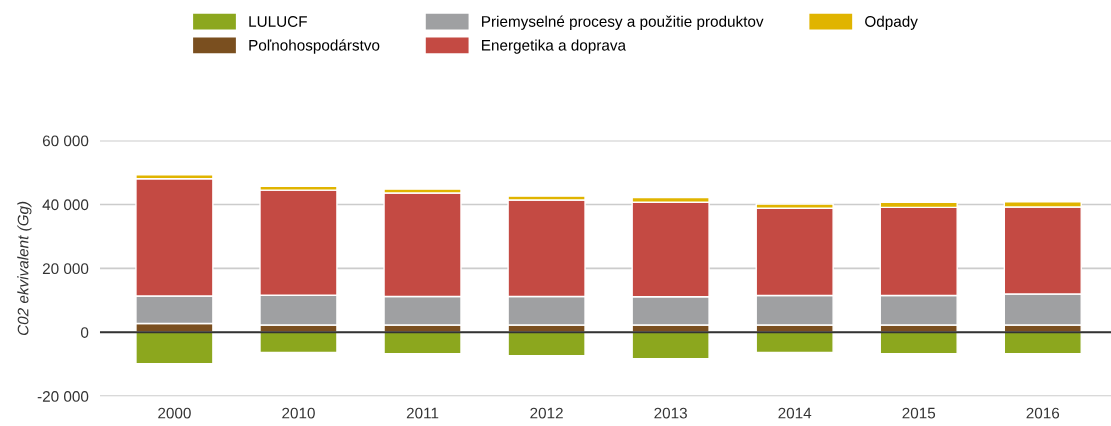 Image resolution: width=1111 pixels, height=426 pixels. What do you see at coordinates (65, 141) in the screenshot?
I see `y-tick-label: 60 000` at bounding box center [65, 141].